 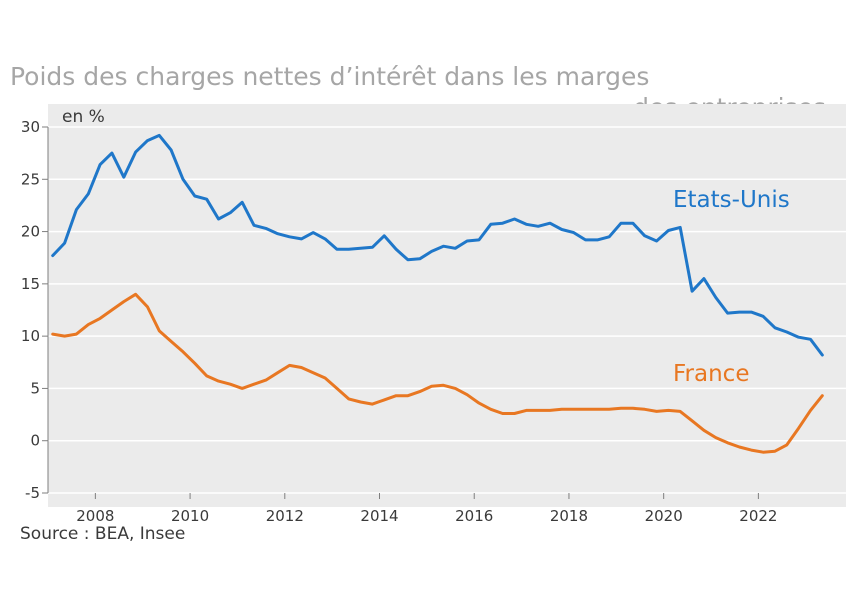 I want to click on y-tick-label: 0, so click(x=35, y=441).